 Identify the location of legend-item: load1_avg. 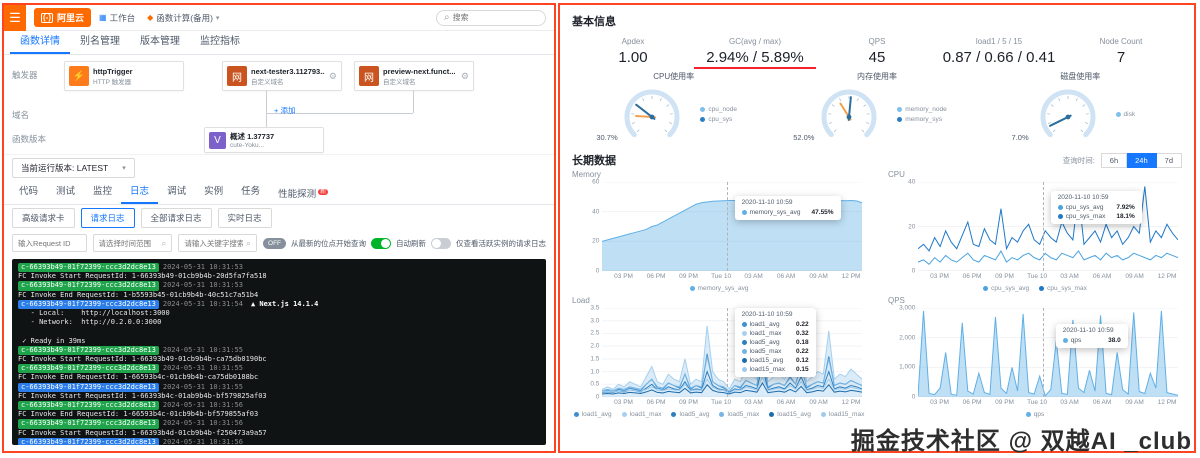
(592, 414).